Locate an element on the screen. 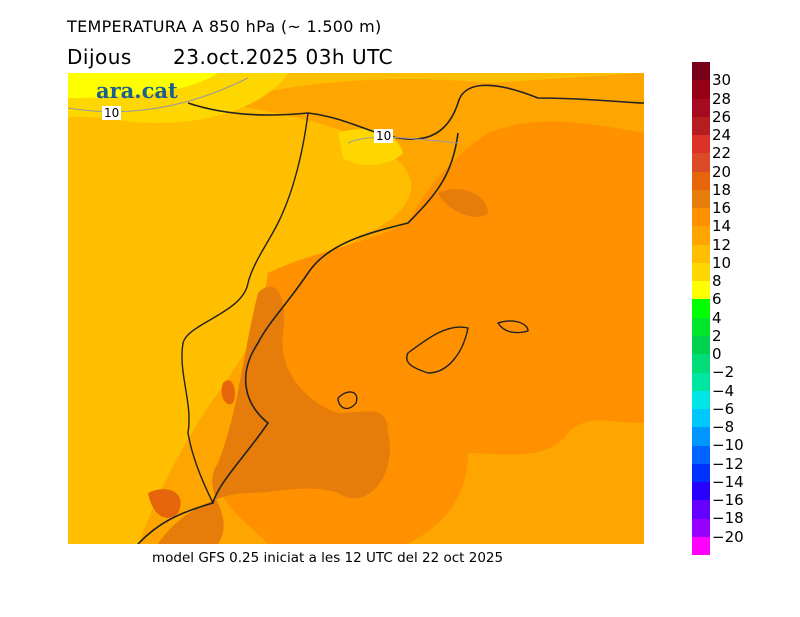 The image size is (800, 617). color-scale-label: −20 is located at coordinates (728, 536).